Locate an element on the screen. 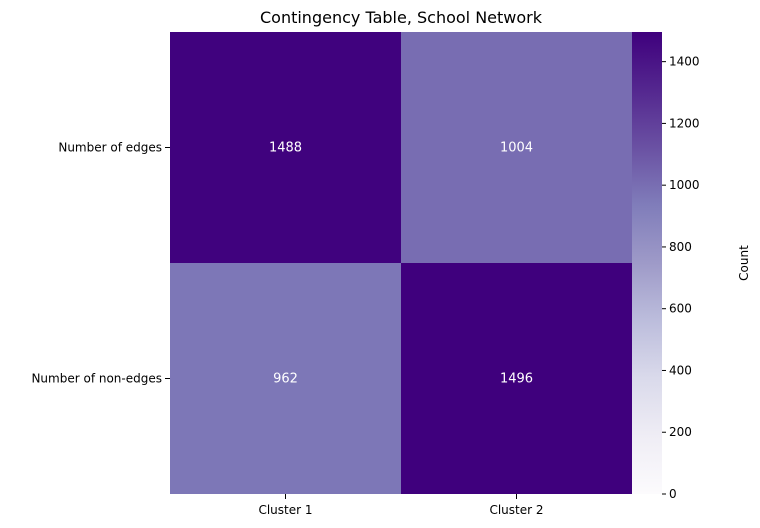 The image size is (760, 528). colorbar-tick-label: 1400 is located at coordinates (684, 62).